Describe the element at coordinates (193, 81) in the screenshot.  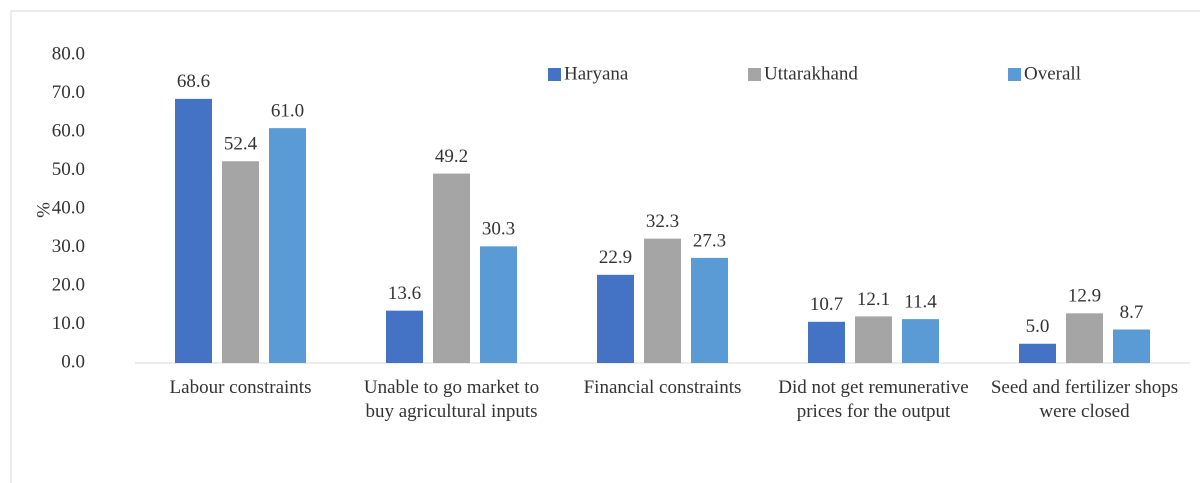
I see `data-label: 68.6` at that location.